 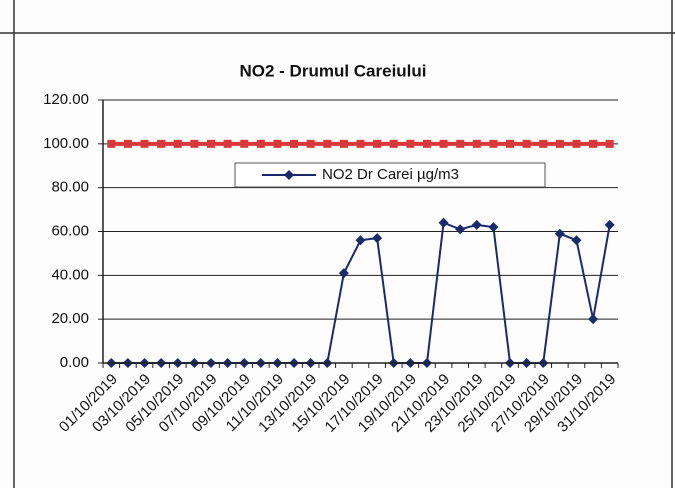 What do you see at coordinates (289, 175) in the screenshot?
I see `legend-marker` at bounding box center [289, 175].